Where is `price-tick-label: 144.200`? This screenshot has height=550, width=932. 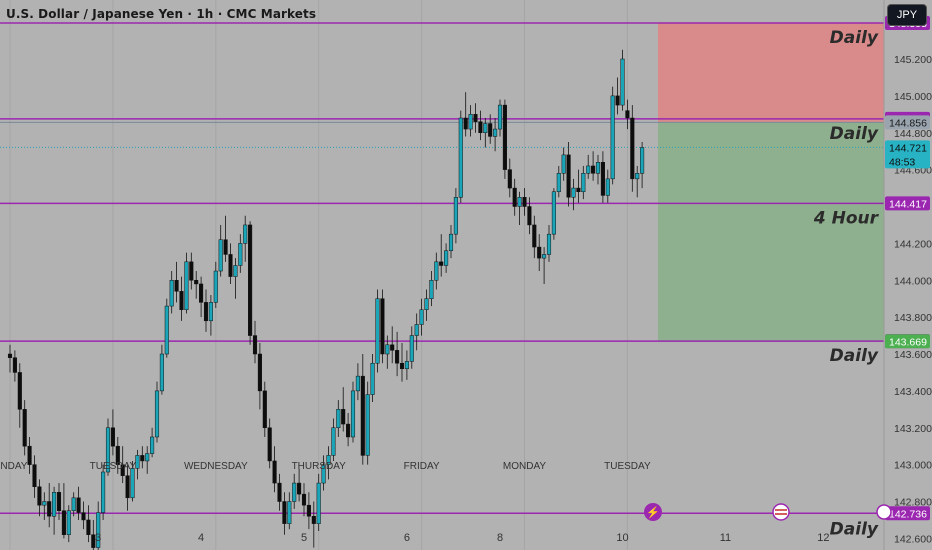 price-tick-label: 144.200 is located at coordinates (913, 244).